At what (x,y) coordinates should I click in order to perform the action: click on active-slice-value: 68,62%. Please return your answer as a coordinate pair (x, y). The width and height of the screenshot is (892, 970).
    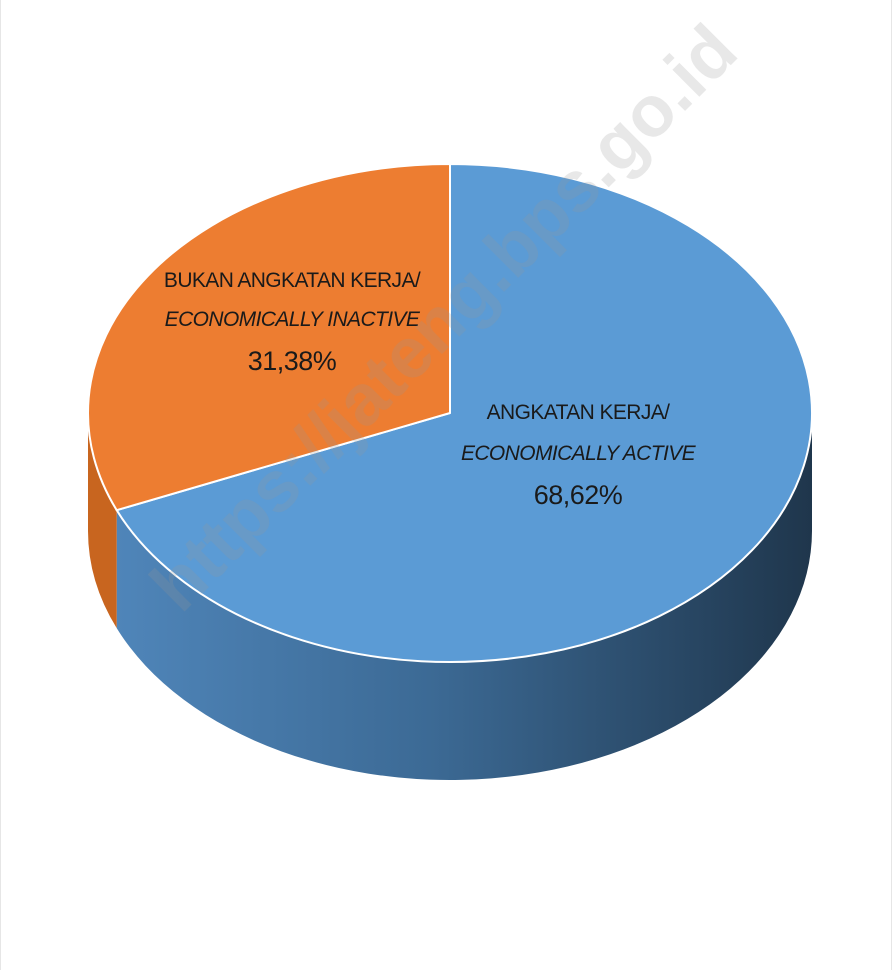
    Looking at the image, I should click on (578, 495).